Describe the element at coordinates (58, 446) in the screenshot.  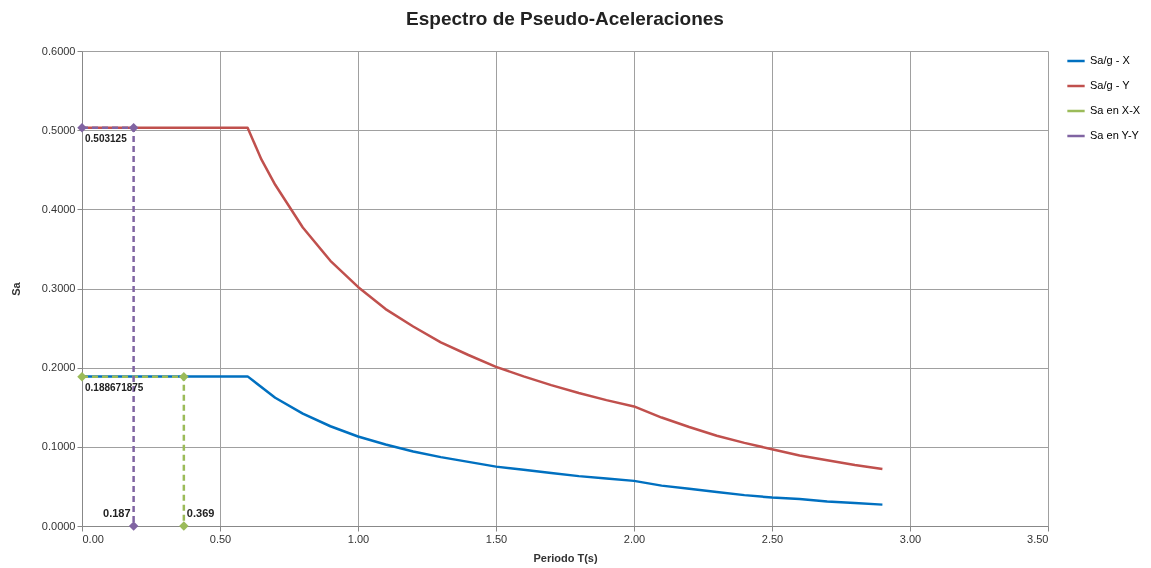
I see `y-tick-label: 0.1000` at that location.